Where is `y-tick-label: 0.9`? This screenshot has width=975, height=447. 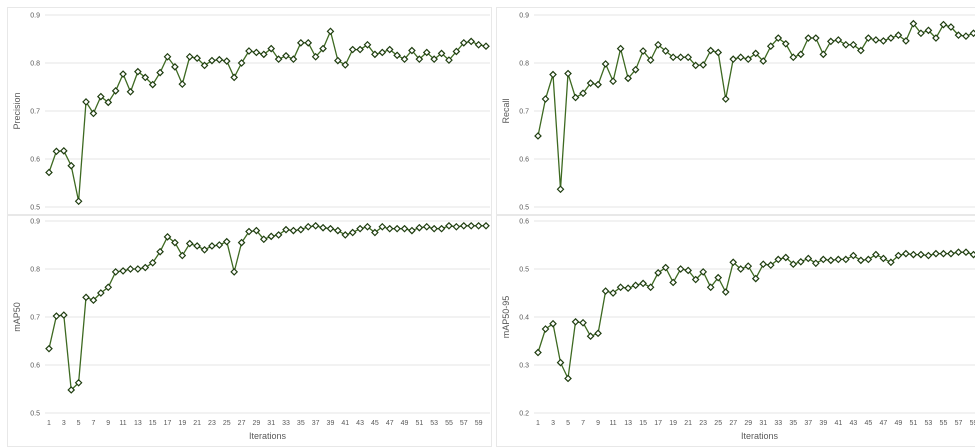 y-tick-label: 0.9 is located at coordinates (35, 16).